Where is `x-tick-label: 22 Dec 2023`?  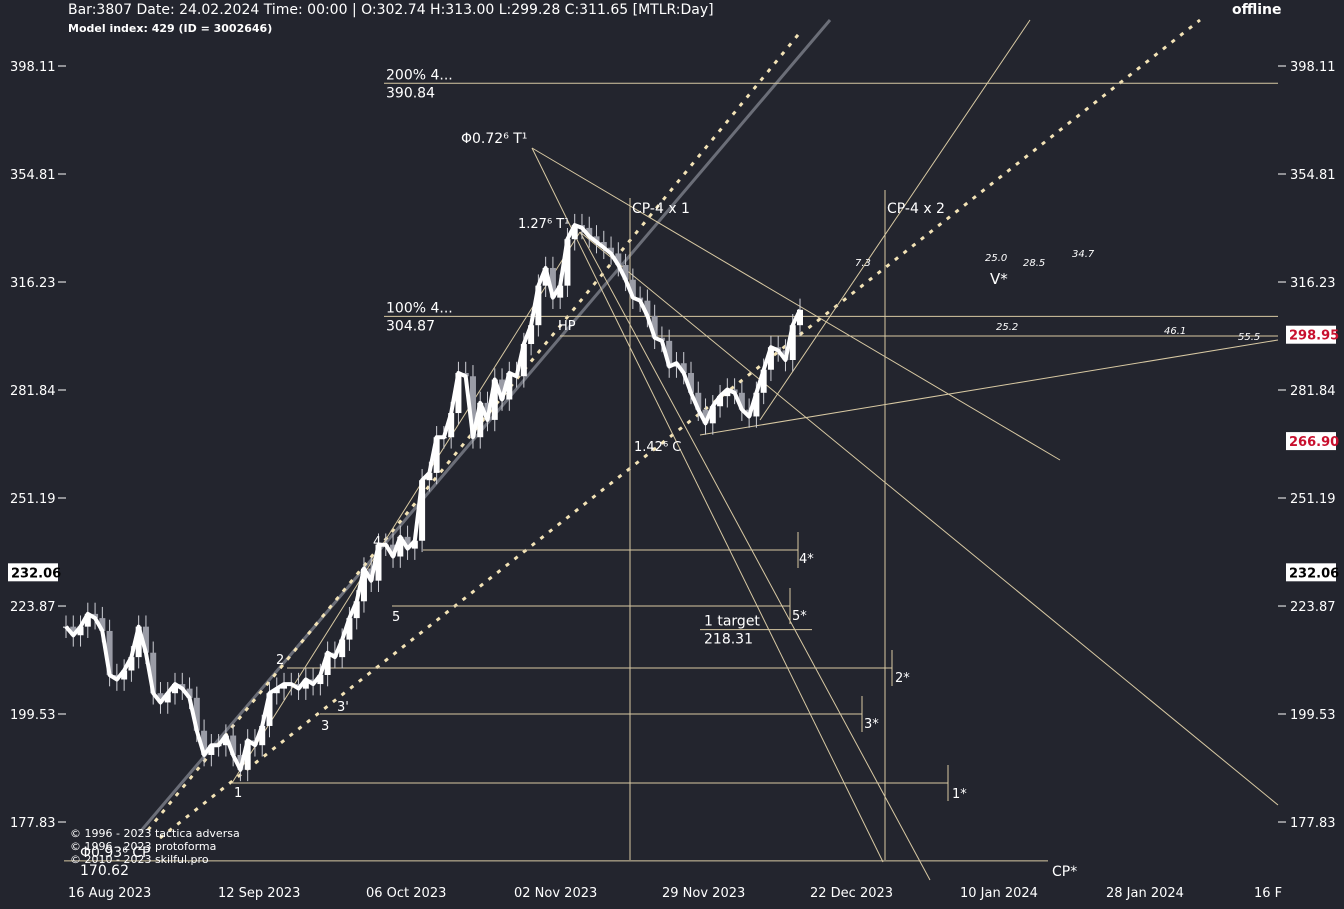 x-tick-label: 22 Dec 2023 is located at coordinates (851, 893).